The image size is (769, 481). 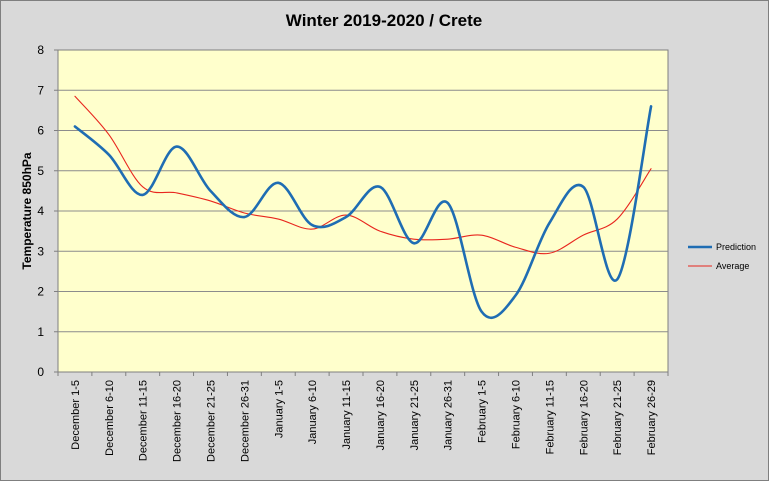 I want to click on legend-label-prediction: Prediction, so click(x=736, y=247).